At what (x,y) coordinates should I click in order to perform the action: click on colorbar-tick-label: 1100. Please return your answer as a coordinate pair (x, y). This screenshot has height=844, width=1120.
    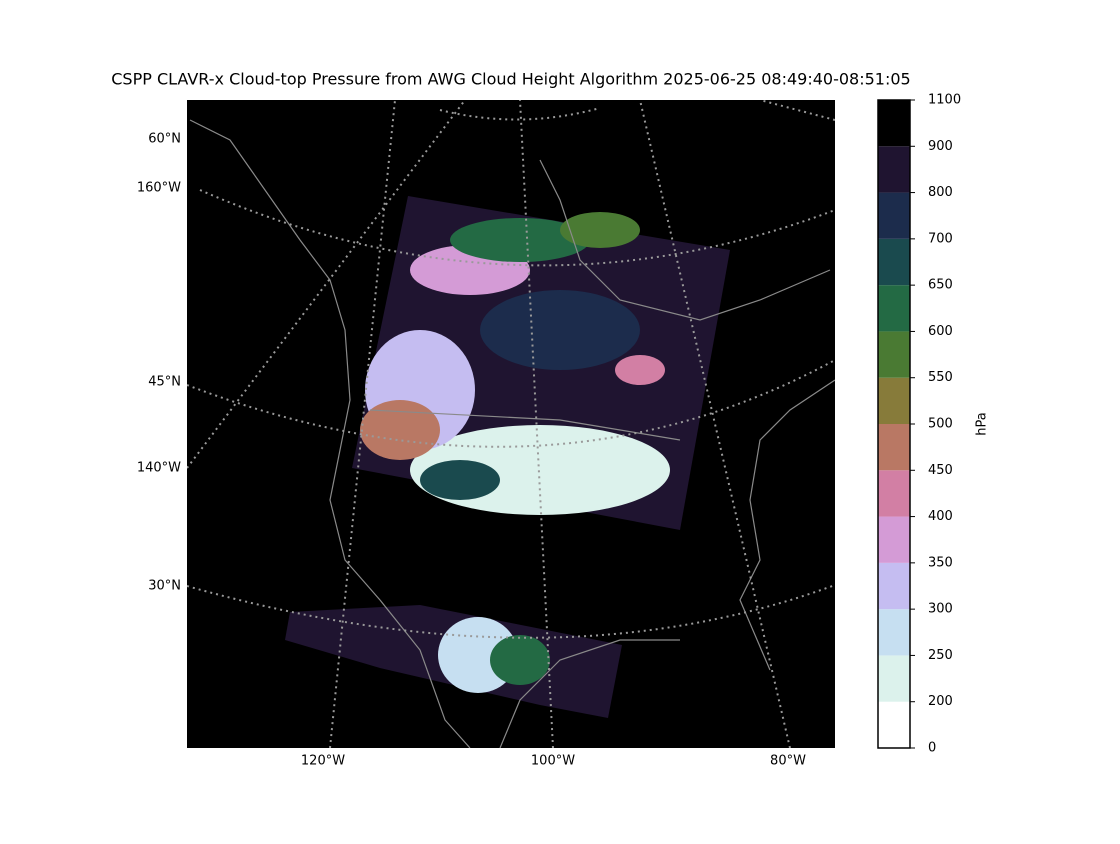
    Looking at the image, I should click on (944, 100).